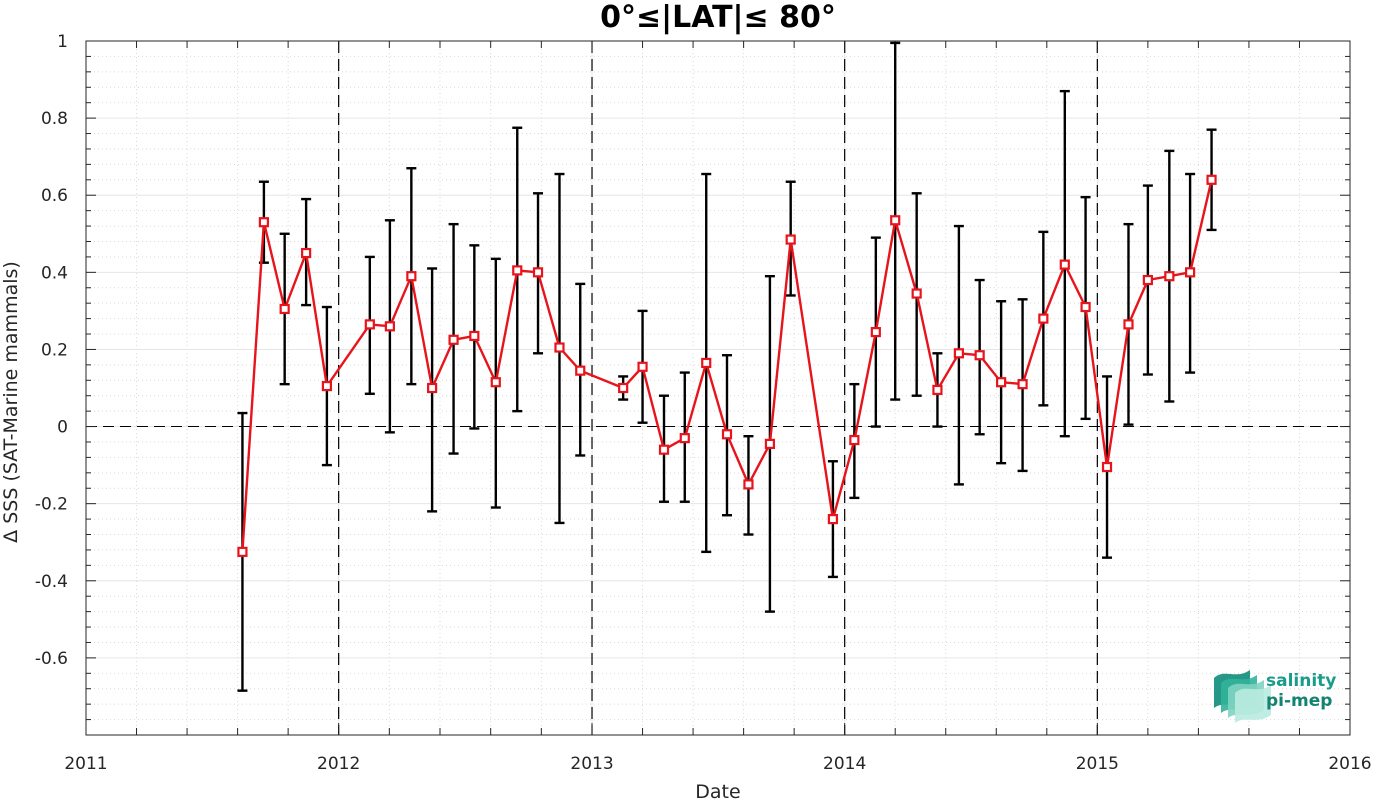 This screenshot has width=1375, height=801. I want to click on y-tick-label: 0.6, so click(54, 196).